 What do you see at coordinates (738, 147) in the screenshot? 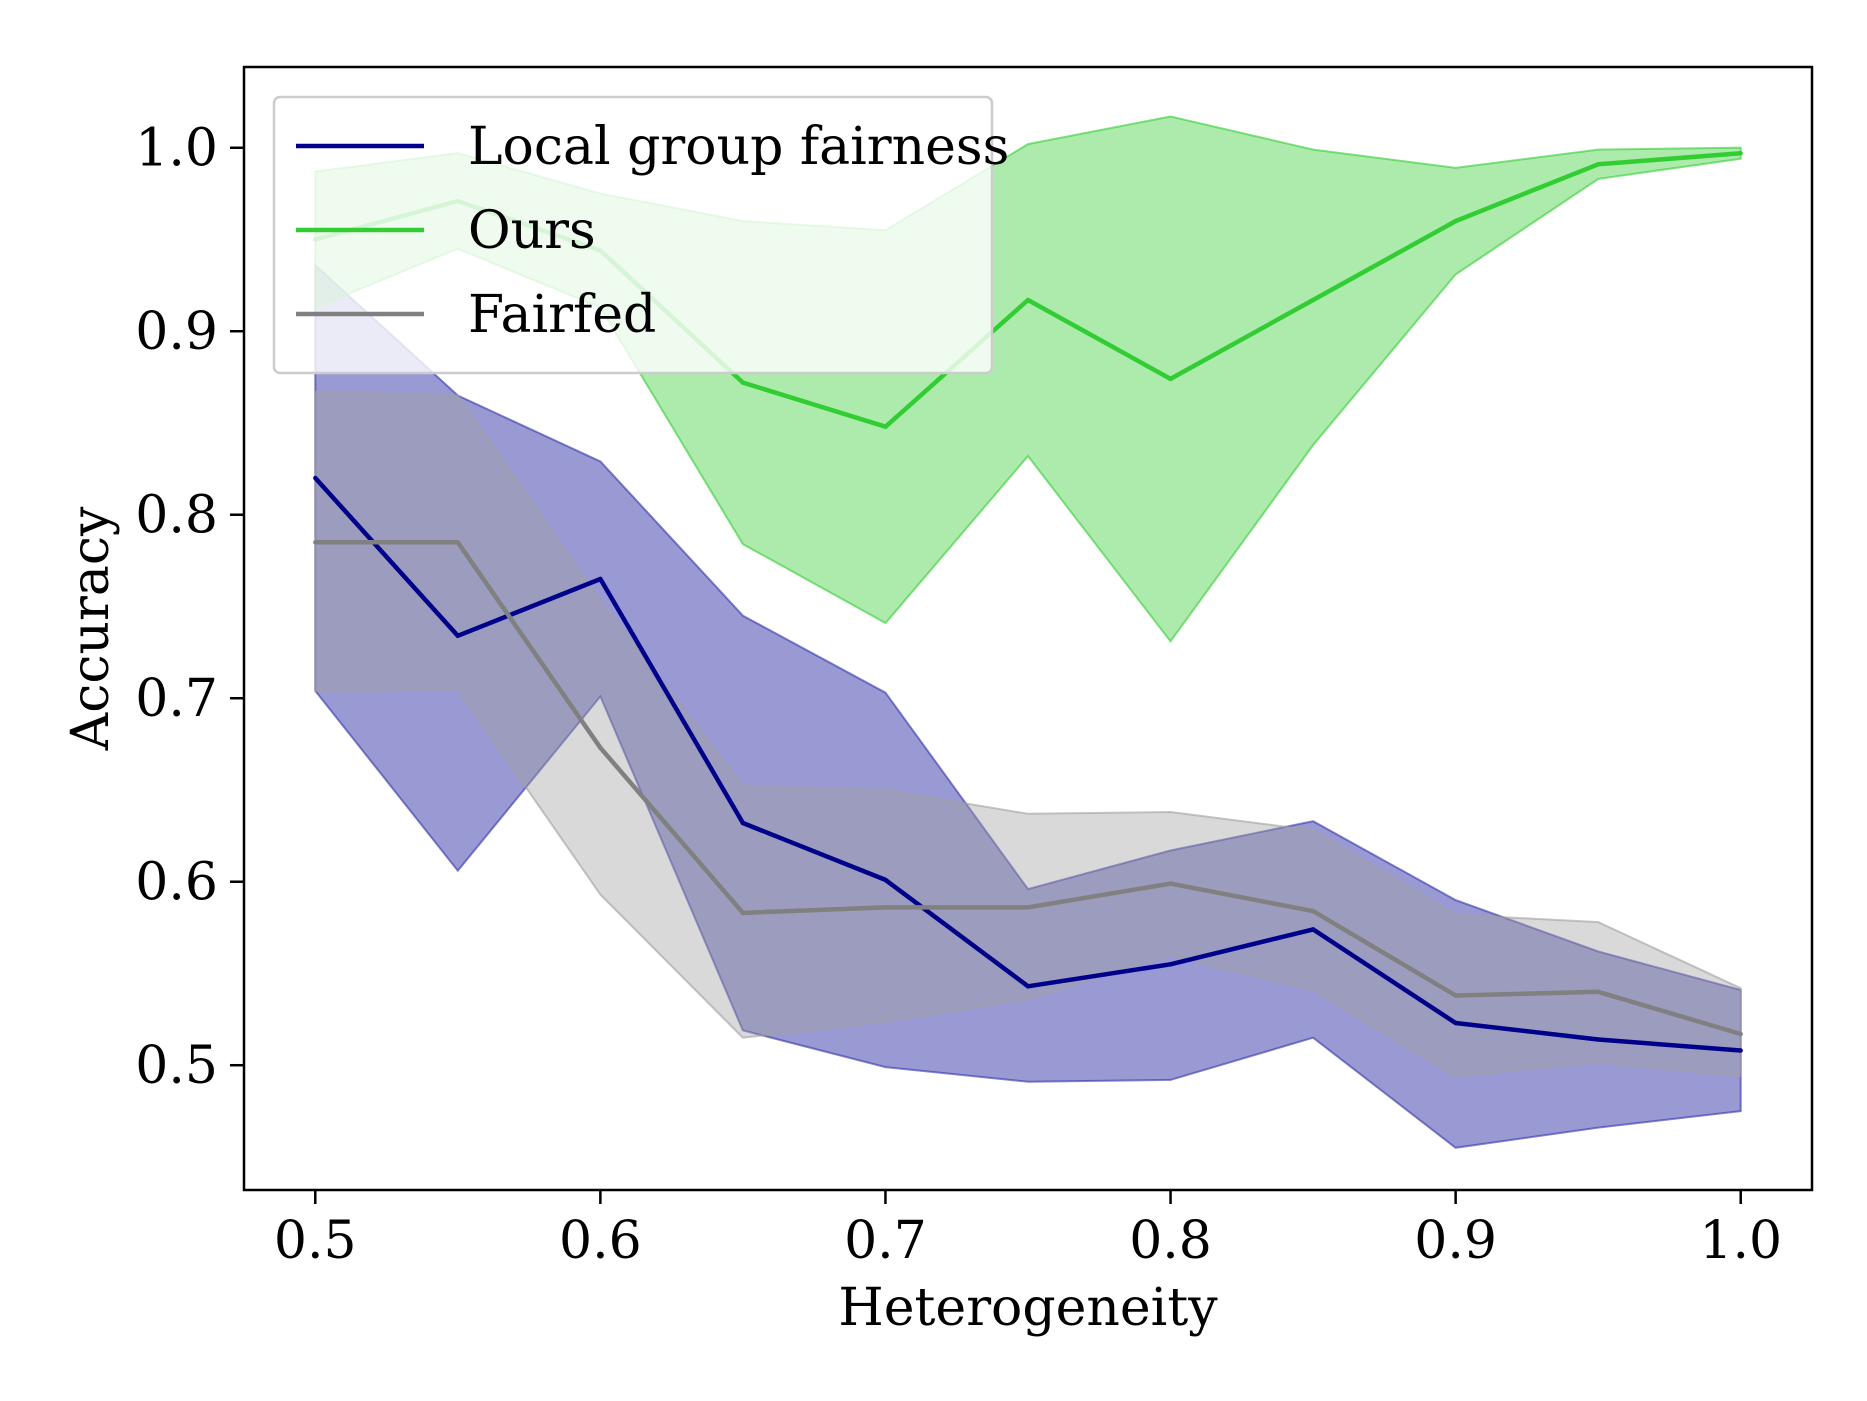
I see `legend-label-local-group-fairness: Local group fairness` at bounding box center [738, 147].